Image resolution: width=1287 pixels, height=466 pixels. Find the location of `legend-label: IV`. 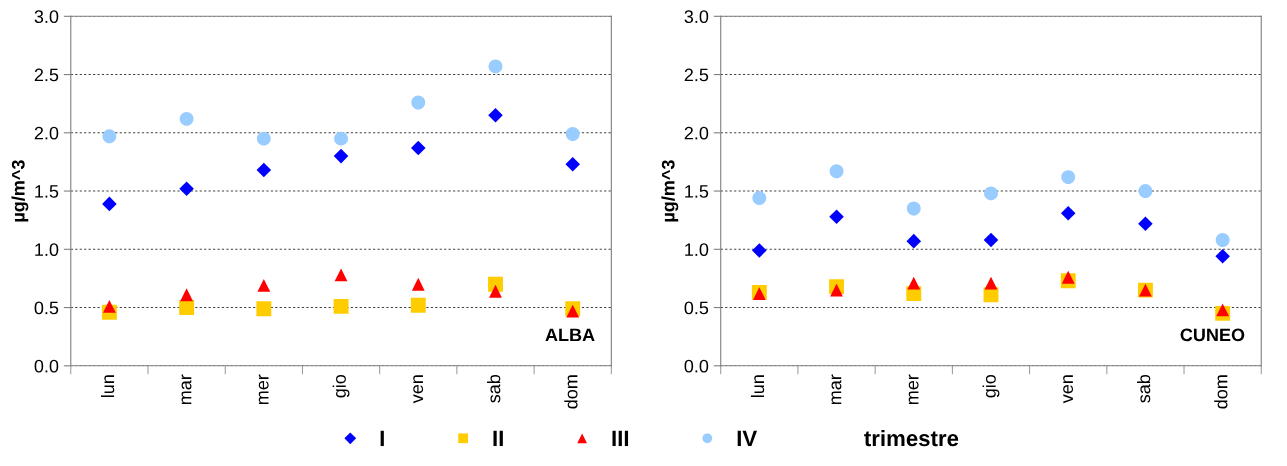

legend-label: IV is located at coordinates (747, 438).